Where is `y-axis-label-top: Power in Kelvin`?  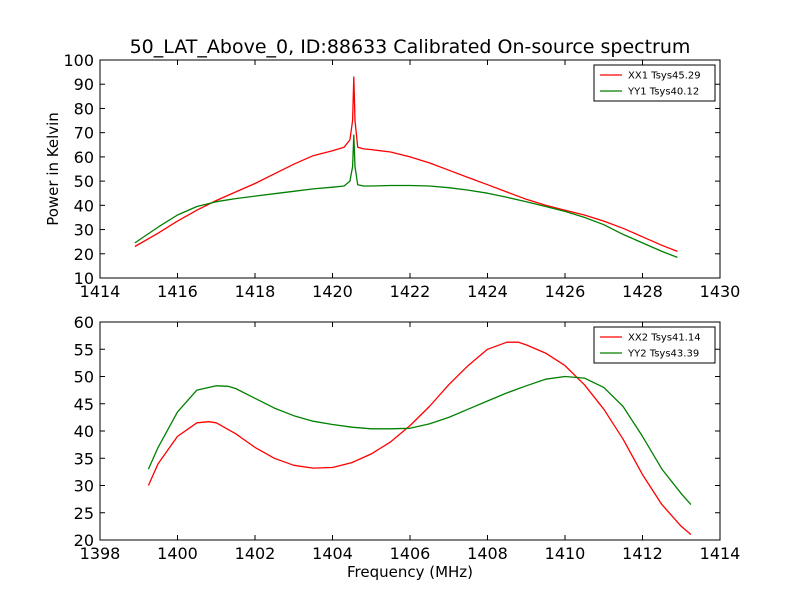 y-axis-label-top: Power in Kelvin is located at coordinates (53, 169).